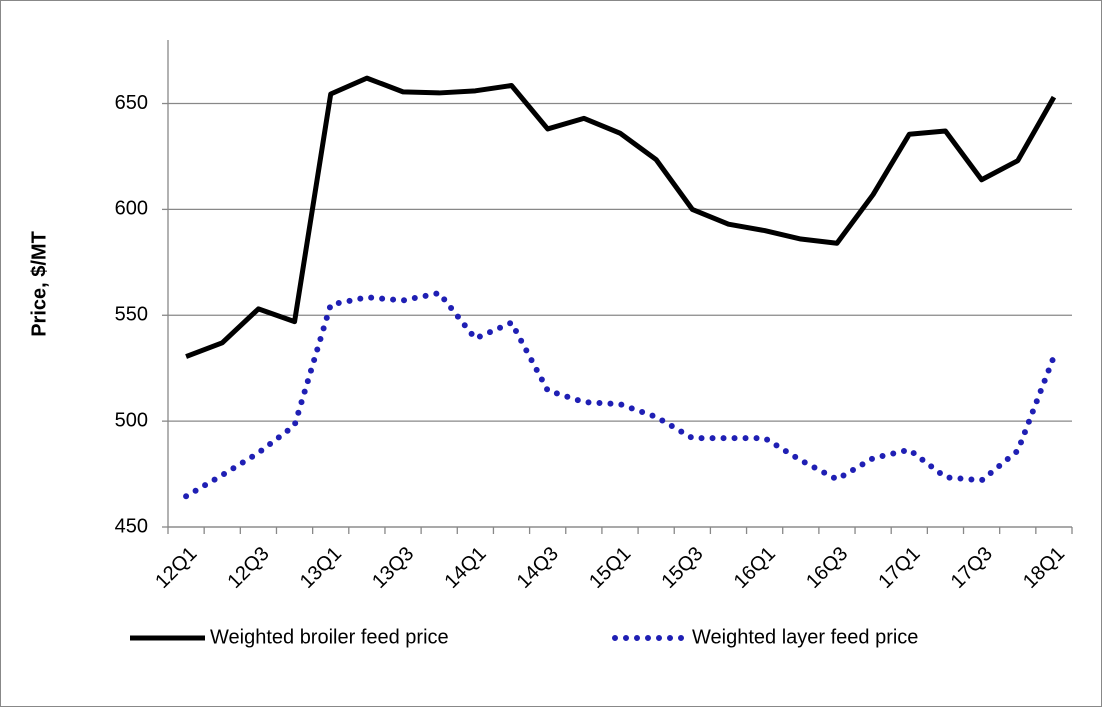 The image size is (1102, 707). Describe the element at coordinates (131, 103) in the screenshot. I see `y-tick-label: 650` at that location.